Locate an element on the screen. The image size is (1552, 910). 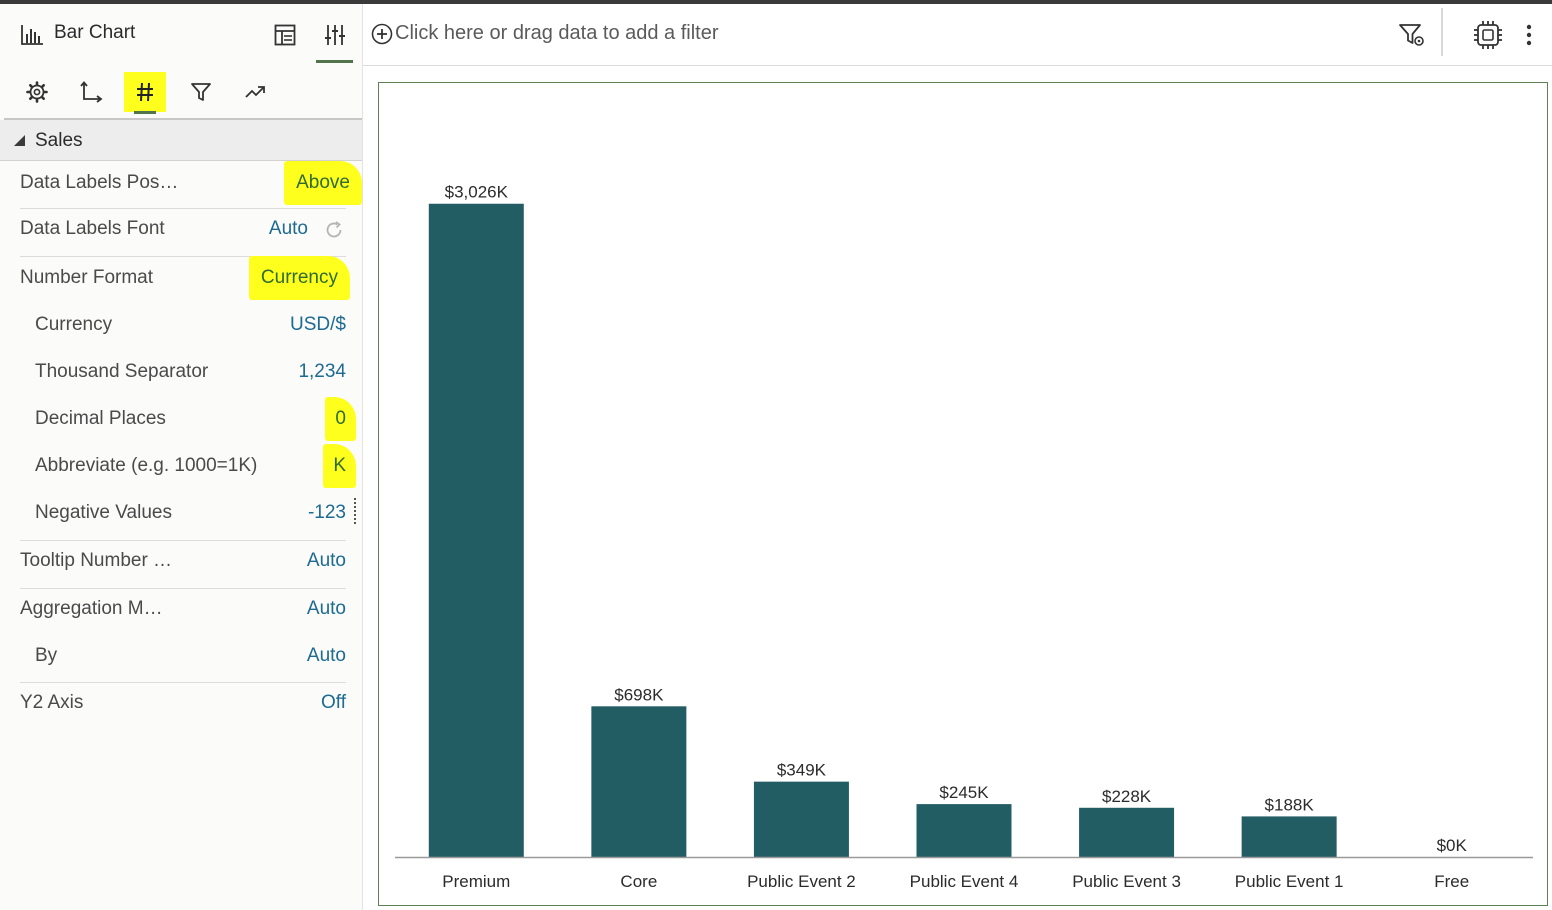
gear-icon is located at coordinates (37, 92).